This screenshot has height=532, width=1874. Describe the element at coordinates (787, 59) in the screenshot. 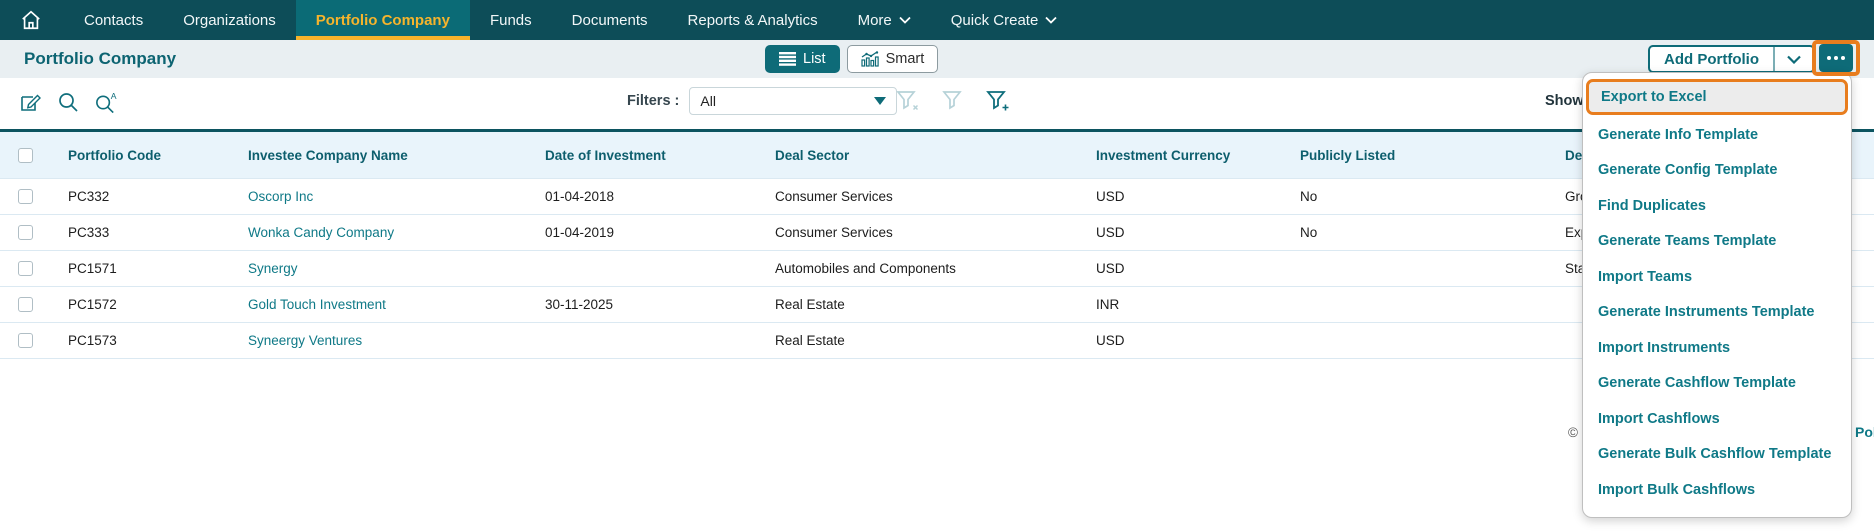

I see `list-icon` at that location.